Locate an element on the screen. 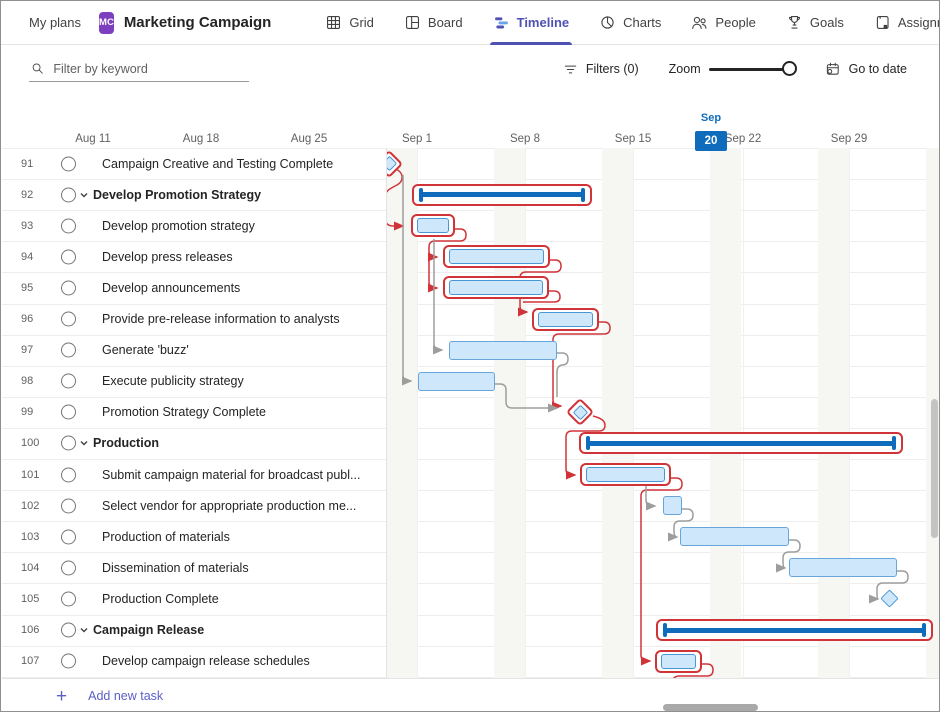 The width and height of the screenshot is (940, 712). task-row: 100 Production is located at coordinates (194, 443).